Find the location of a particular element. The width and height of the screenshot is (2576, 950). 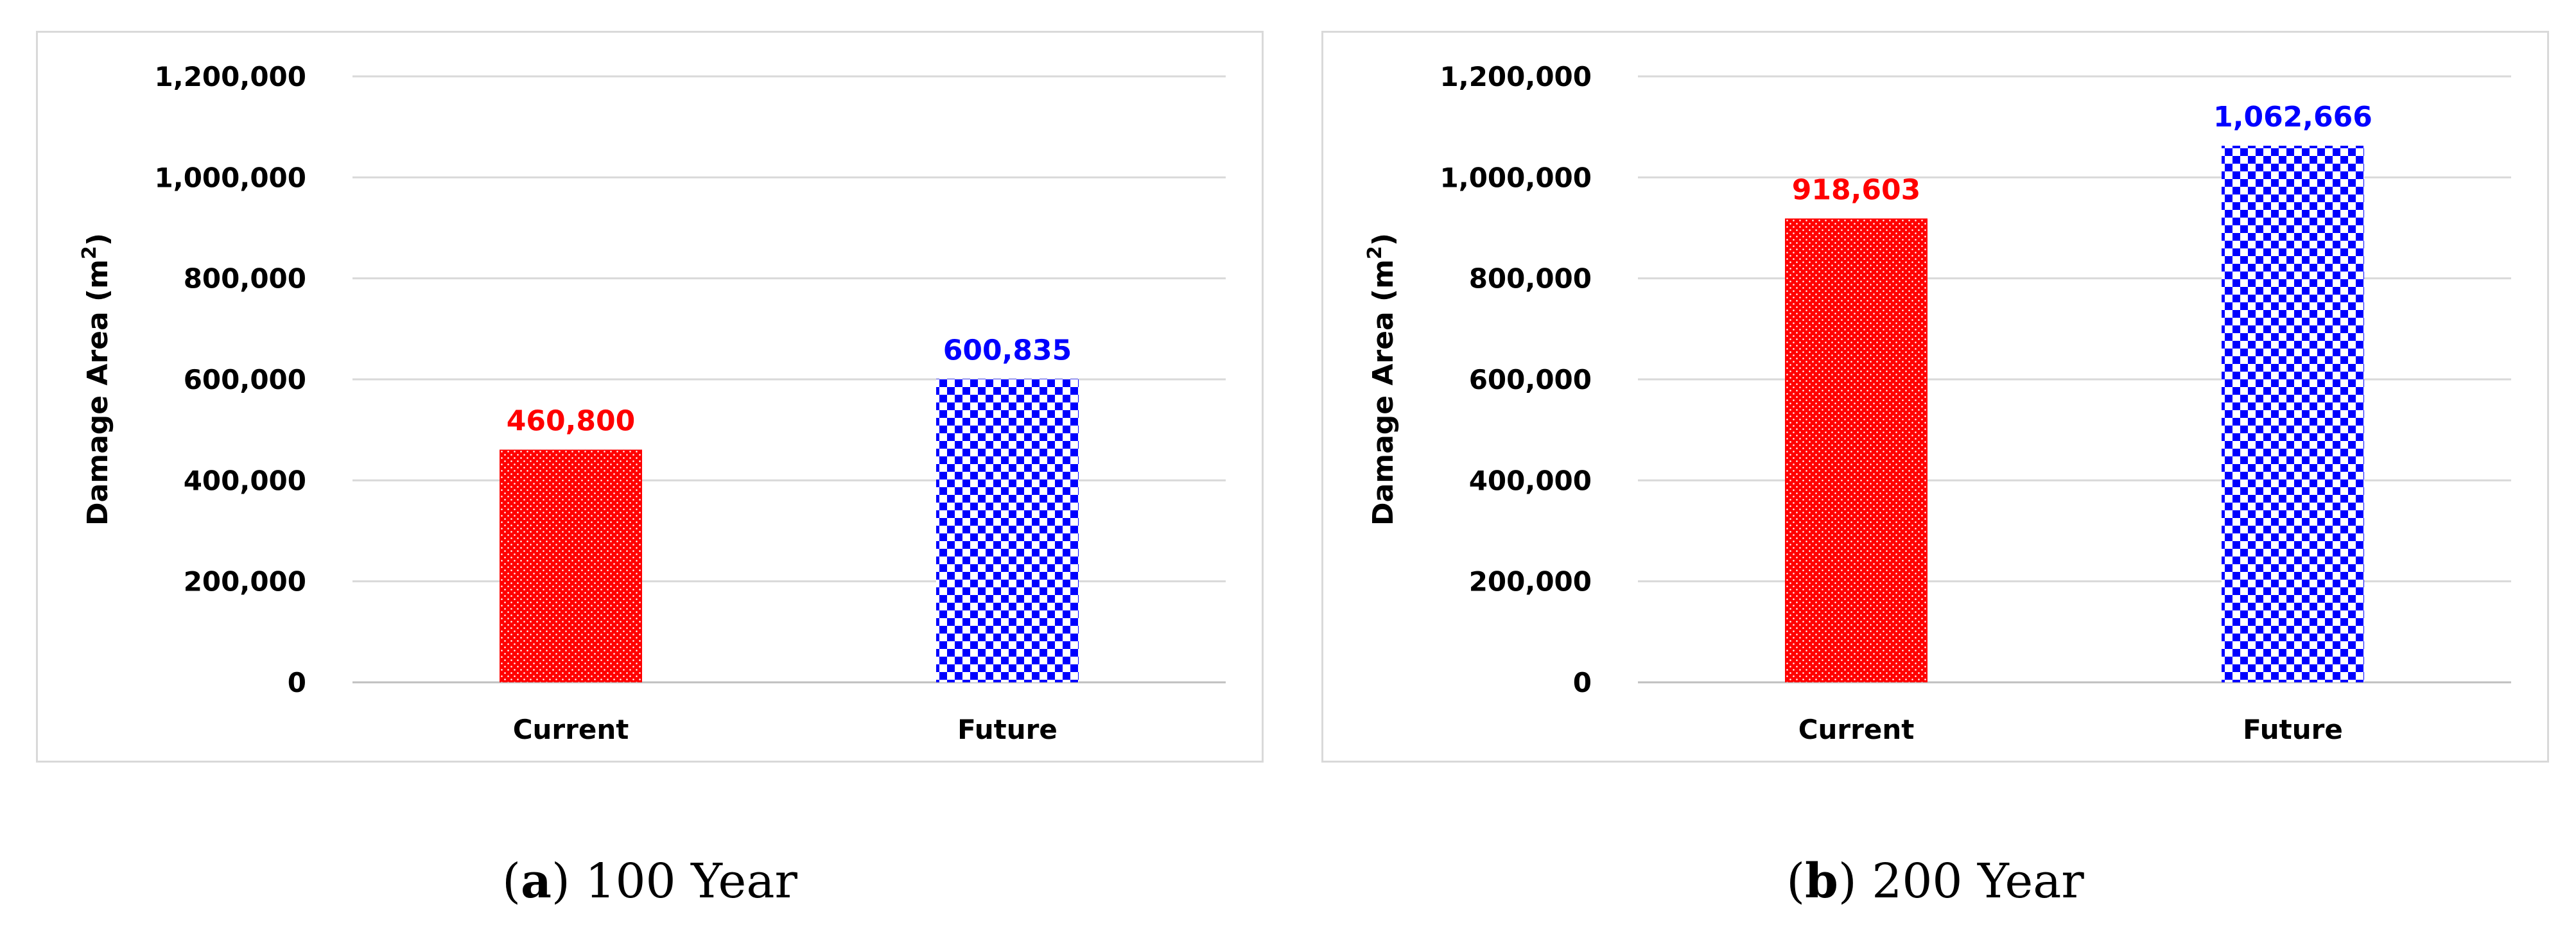

caption-b-text: 200 Year is located at coordinates (1978, 881).